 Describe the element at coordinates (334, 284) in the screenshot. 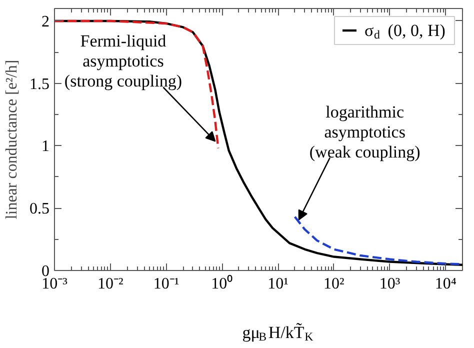

I see `x-tick-label: 10²` at that location.